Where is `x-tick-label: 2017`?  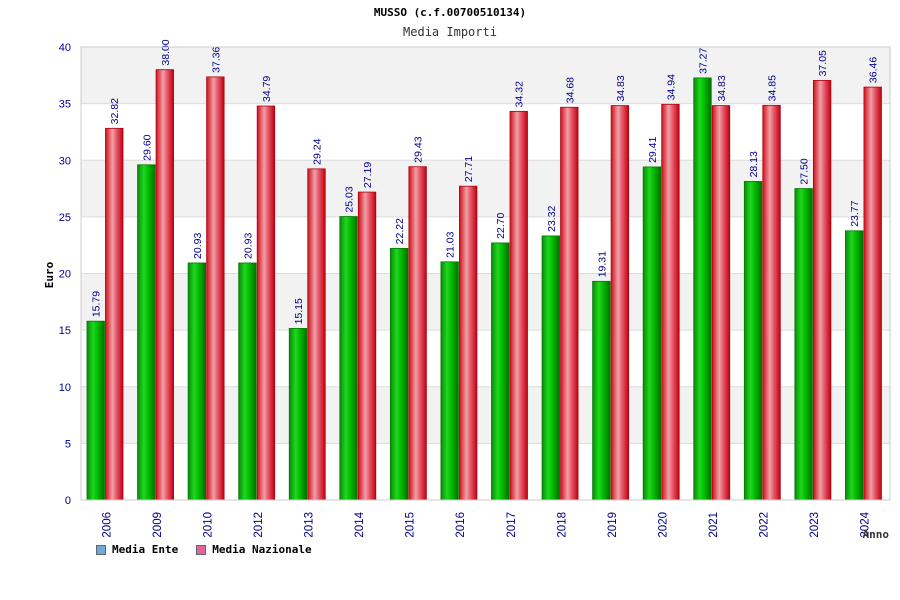 x-tick-label: 2017 is located at coordinates (512, 525).